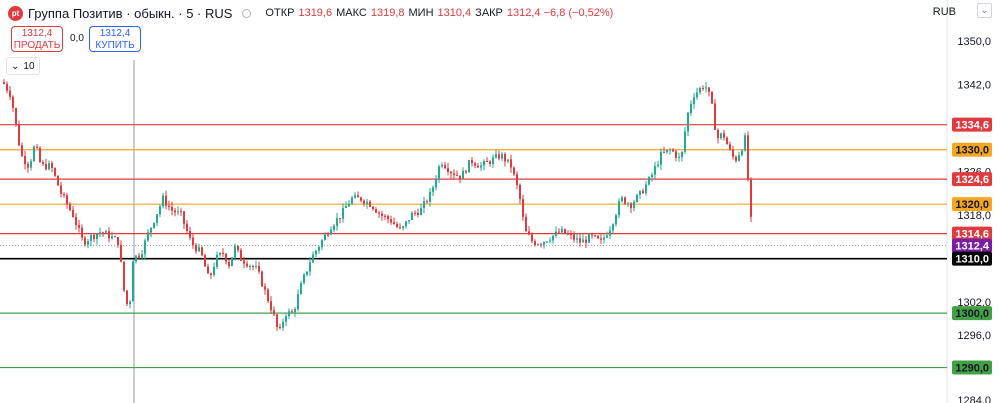  I want to click on level-price-badge: 1330,0, so click(972, 149).